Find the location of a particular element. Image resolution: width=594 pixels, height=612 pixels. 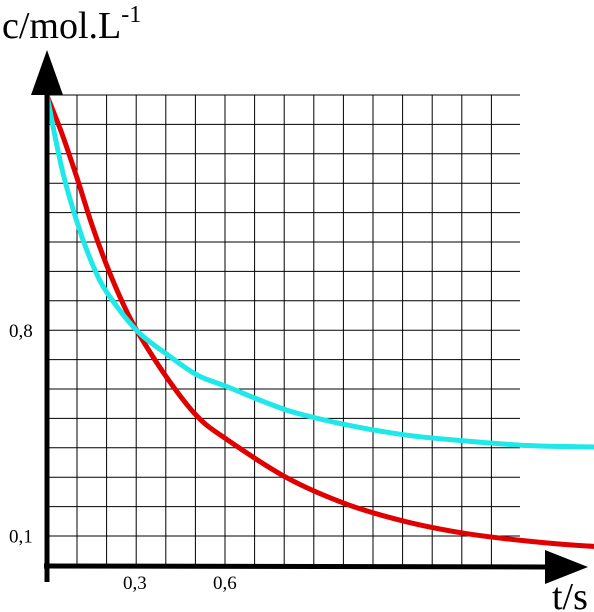

x-tick-label: 0,6 is located at coordinates (225, 583).